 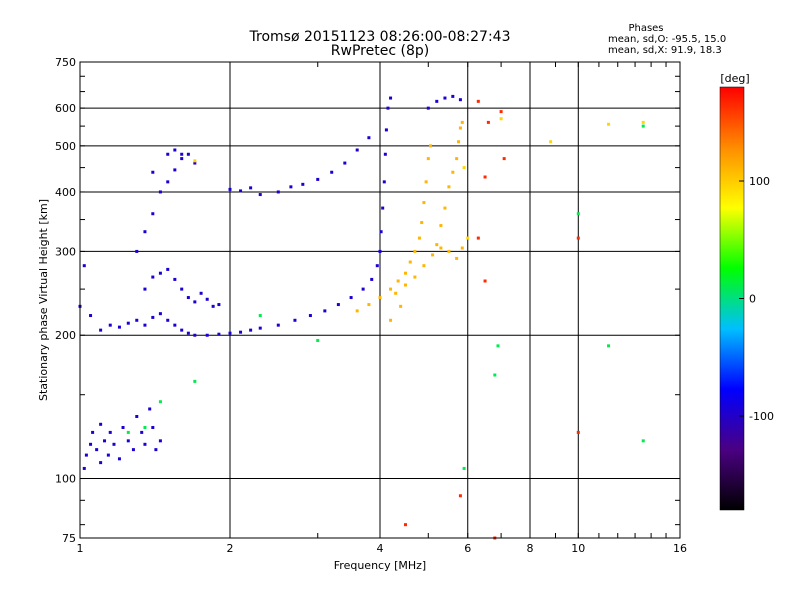 What do you see at coordinates (578, 548) in the screenshot?
I see `x-tick-label: 10` at bounding box center [578, 548].